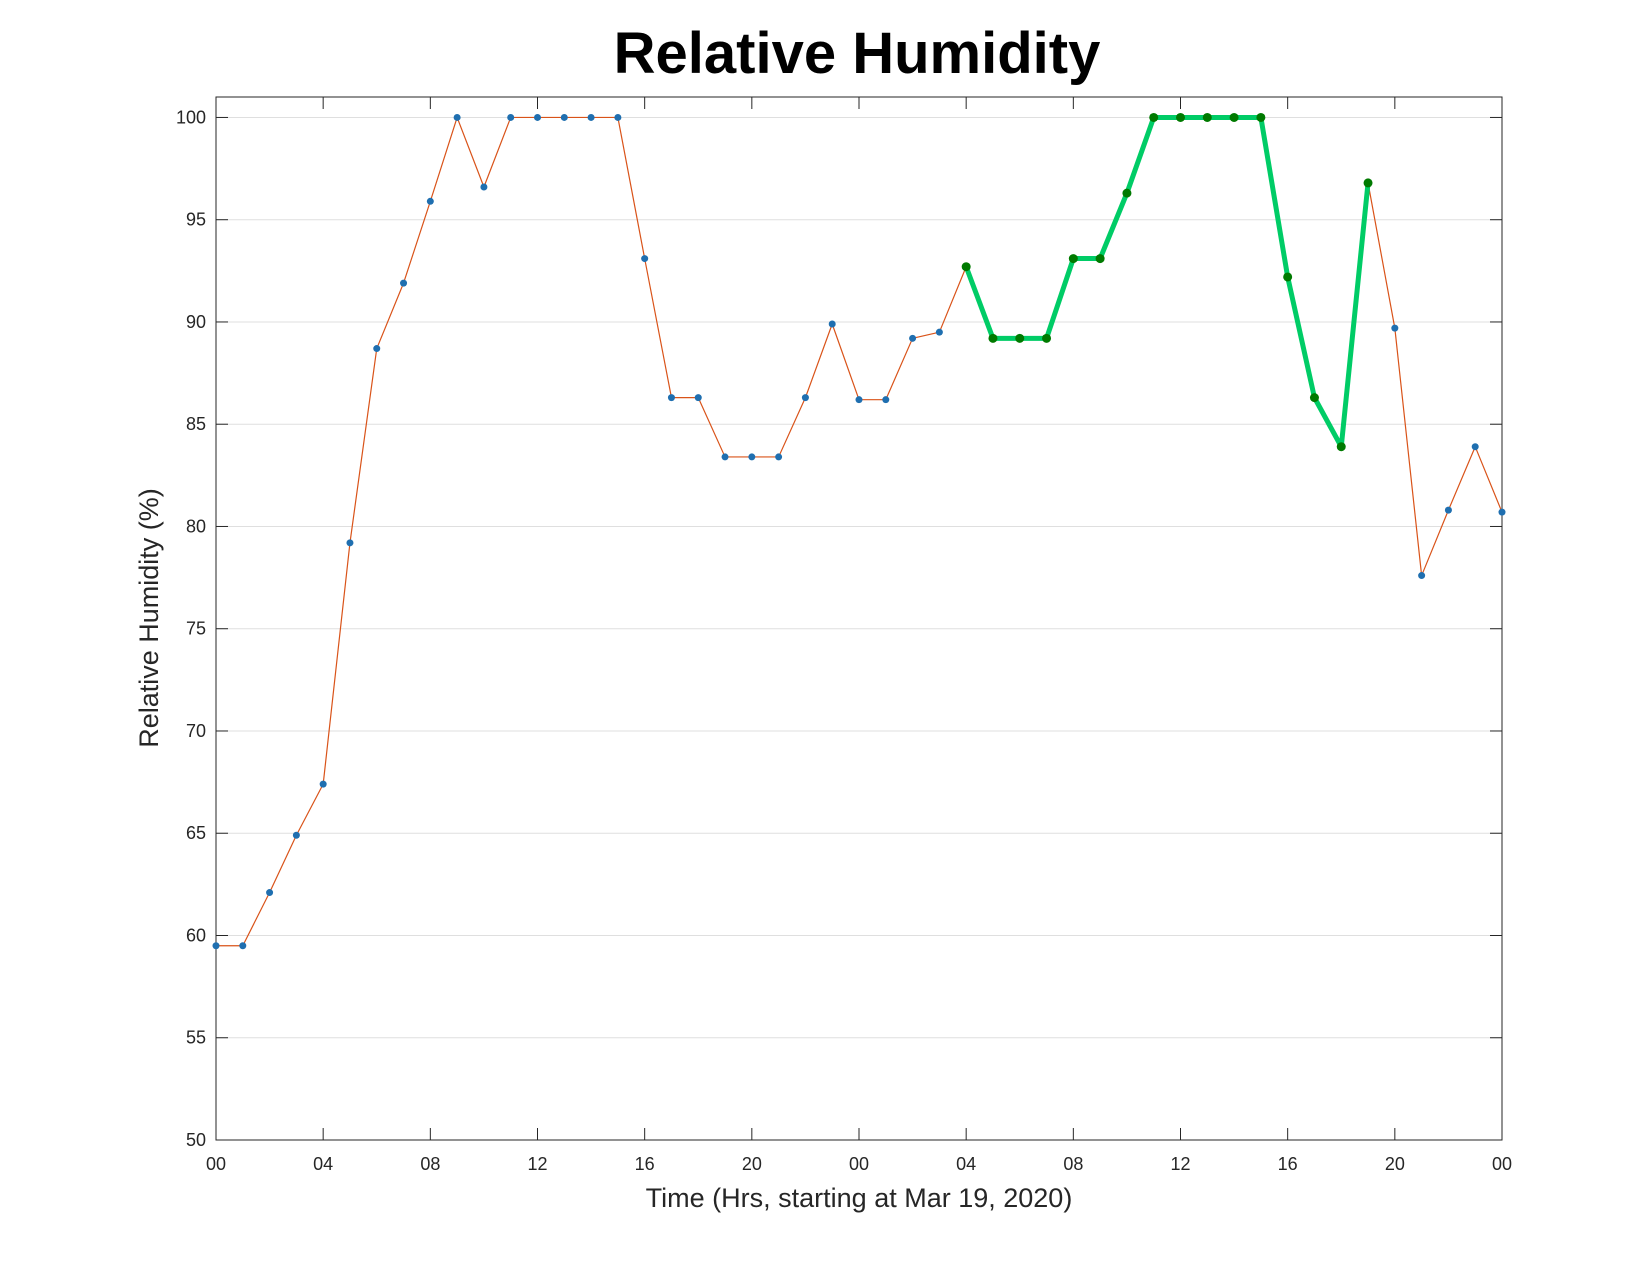  Describe the element at coordinates (149, 618) in the screenshot. I see `y-axis-label: Relative Humidity (%)` at that location.